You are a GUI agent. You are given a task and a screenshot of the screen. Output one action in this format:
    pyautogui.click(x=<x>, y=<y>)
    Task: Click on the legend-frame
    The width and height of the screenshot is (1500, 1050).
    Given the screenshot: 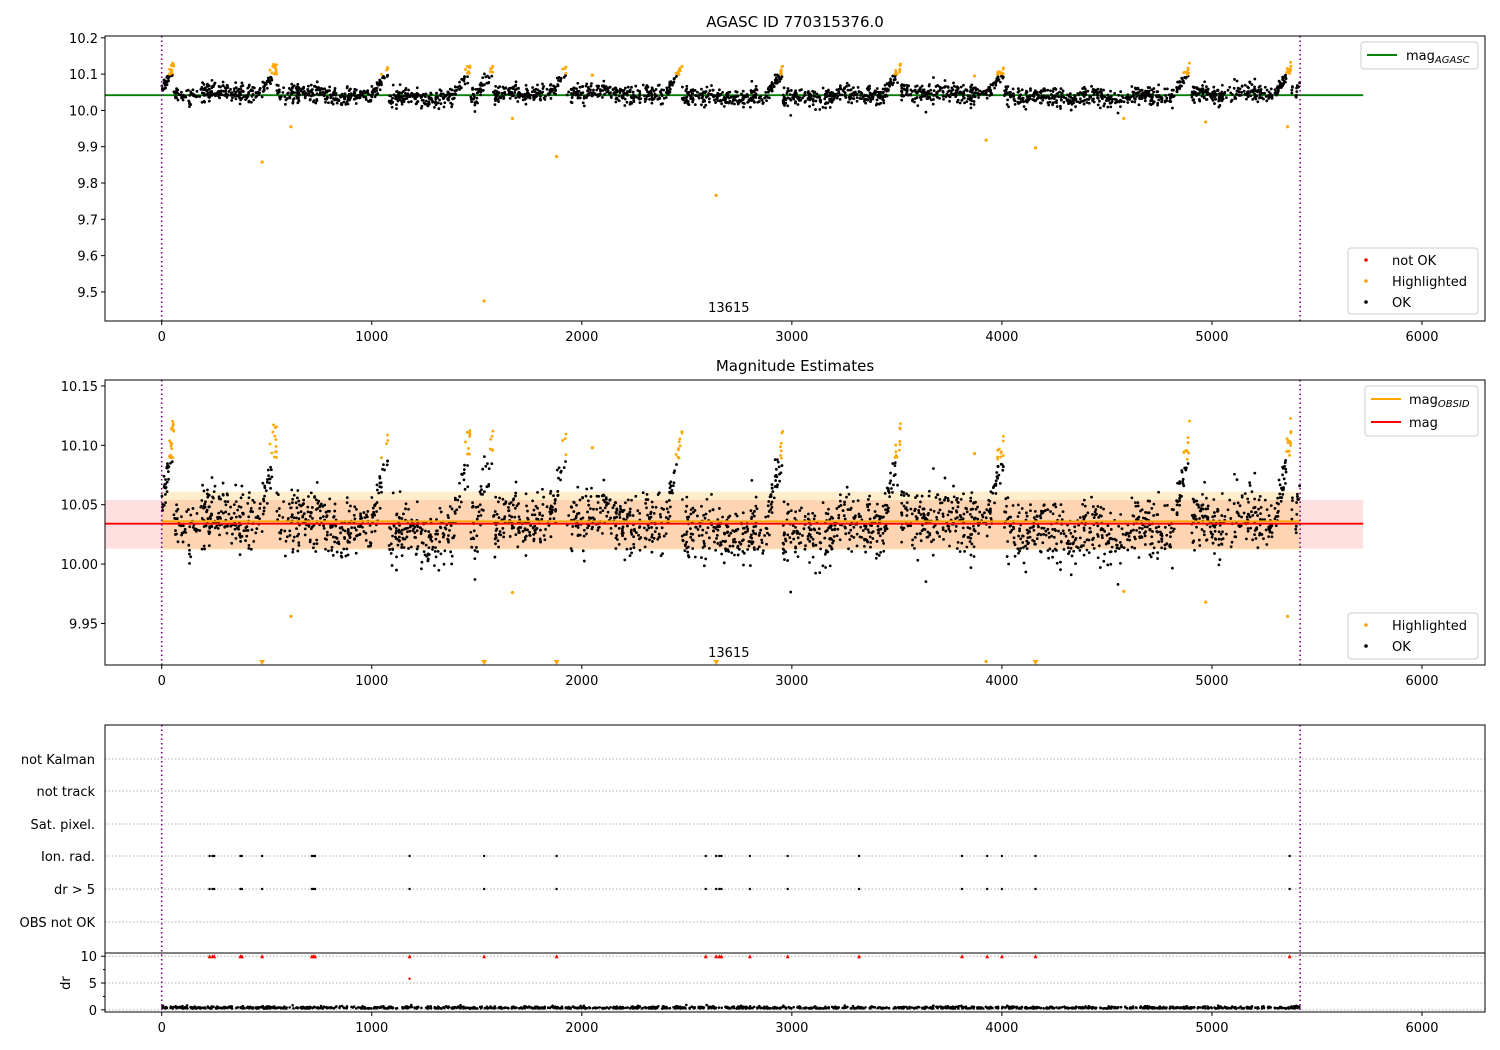 What is the action you would take?
    pyautogui.click(x=1419, y=55)
    